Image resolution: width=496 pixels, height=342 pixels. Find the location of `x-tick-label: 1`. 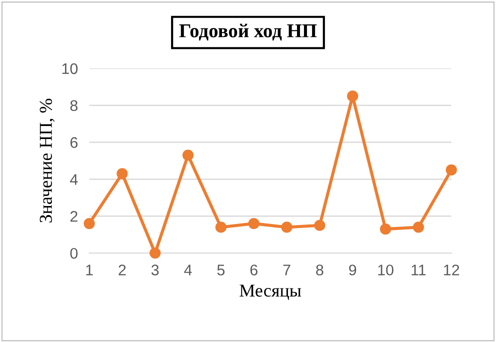

x-tick-label: 1 is located at coordinates (89, 270).